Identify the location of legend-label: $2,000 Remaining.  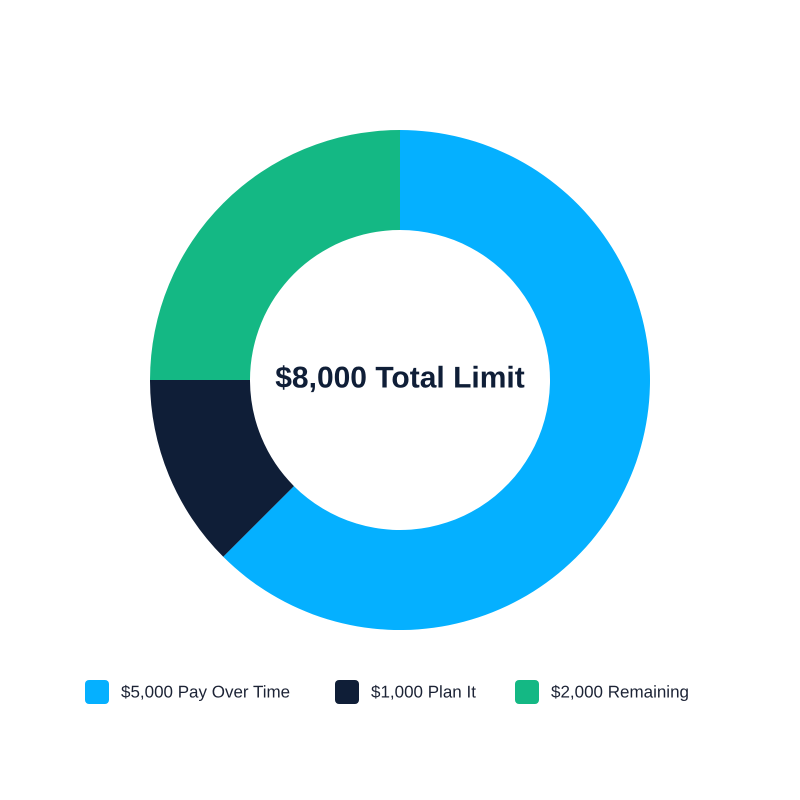
(620, 692).